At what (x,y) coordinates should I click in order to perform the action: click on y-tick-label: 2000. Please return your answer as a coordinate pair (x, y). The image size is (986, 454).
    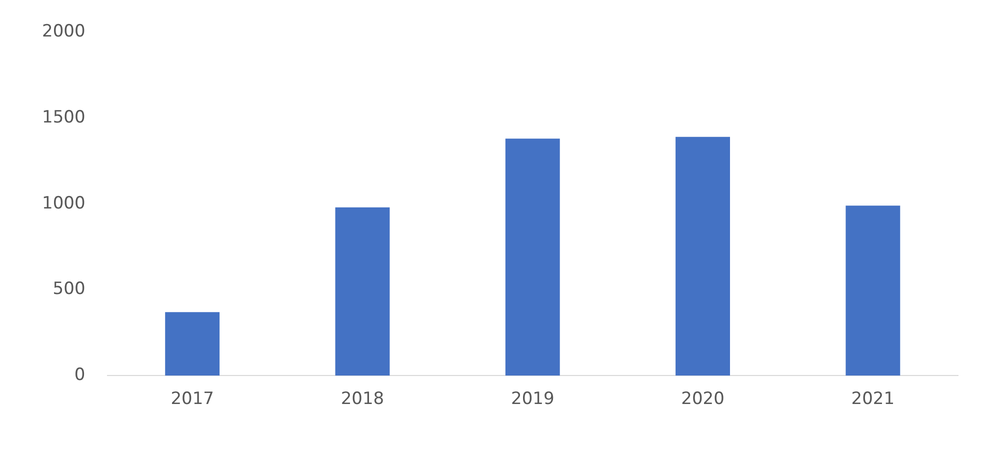
    Looking at the image, I should click on (64, 32).